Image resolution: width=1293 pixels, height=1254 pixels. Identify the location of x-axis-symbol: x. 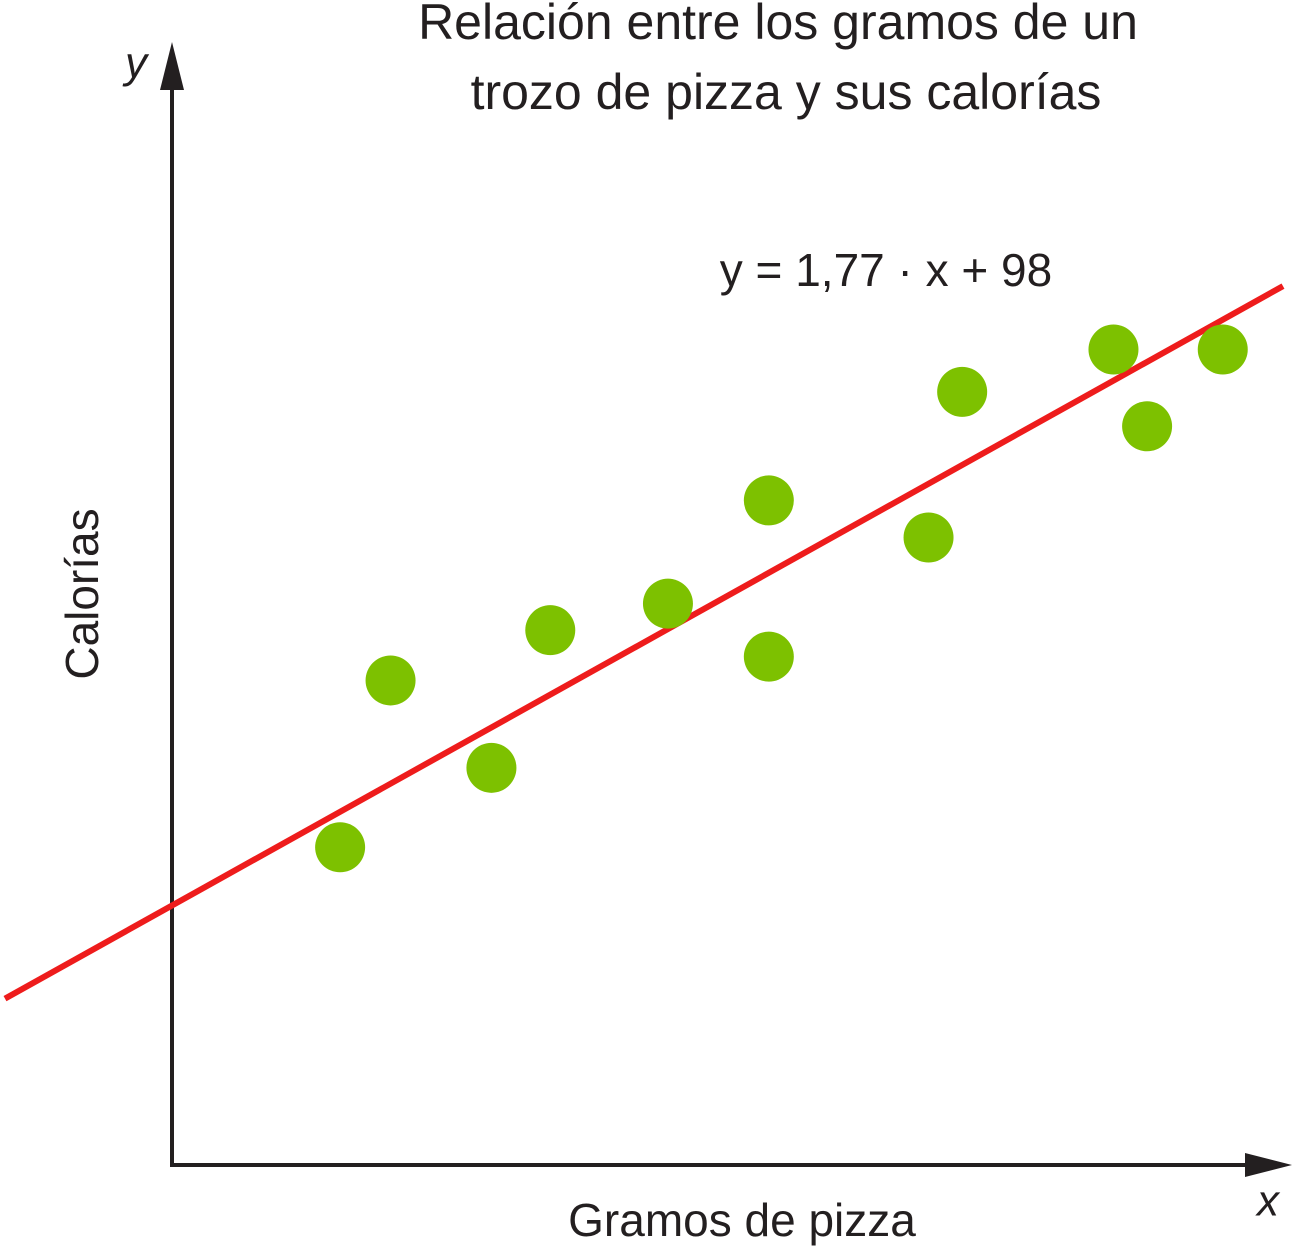
(1268, 1201).